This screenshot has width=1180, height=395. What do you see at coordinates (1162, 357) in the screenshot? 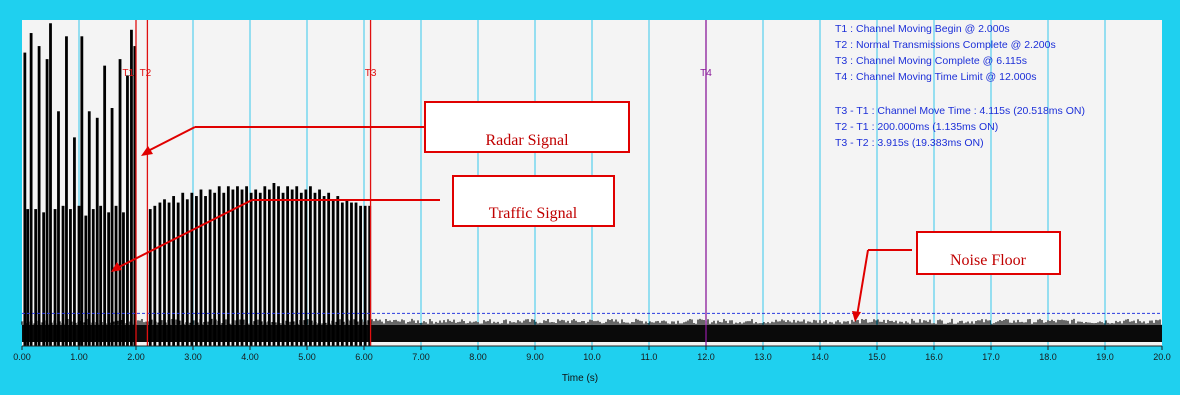
I see `x-tick-label: 20.0` at bounding box center [1162, 357].